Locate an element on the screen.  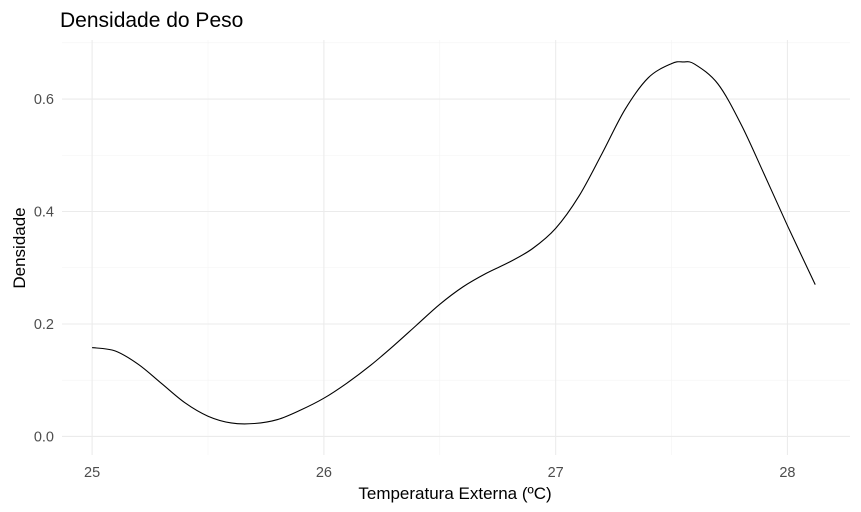
y-tick-label: 0.2 is located at coordinates (44, 325).